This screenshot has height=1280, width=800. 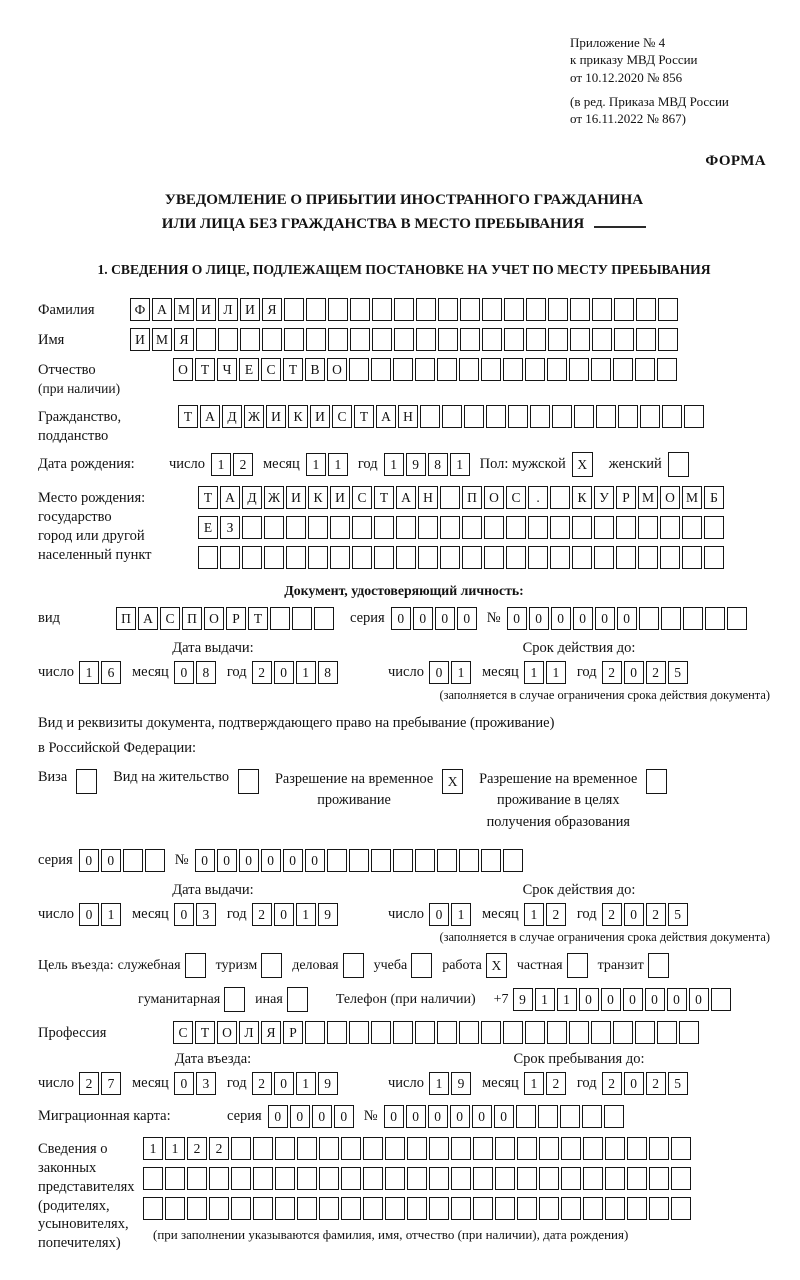 I want to click on entry-purpose-label: Цель въезда:, so click(x=76, y=965).